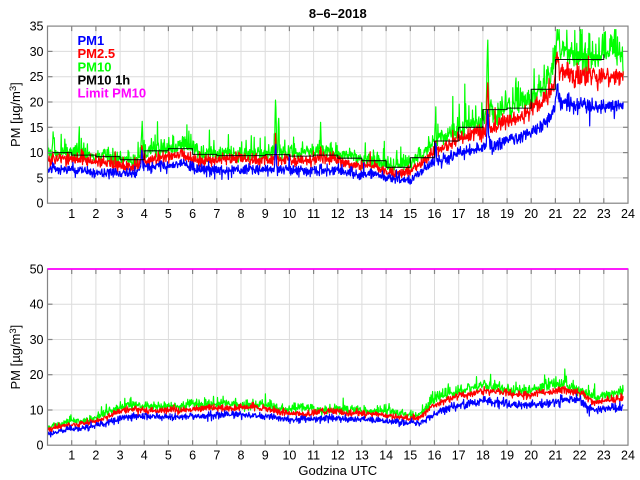 Image resolution: width=640 pixels, height=480 pixels. What do you see at coordinates (97, 53) in the screenshot?
I see `svg-text: PM2.5` at bounding box center [97, 53].